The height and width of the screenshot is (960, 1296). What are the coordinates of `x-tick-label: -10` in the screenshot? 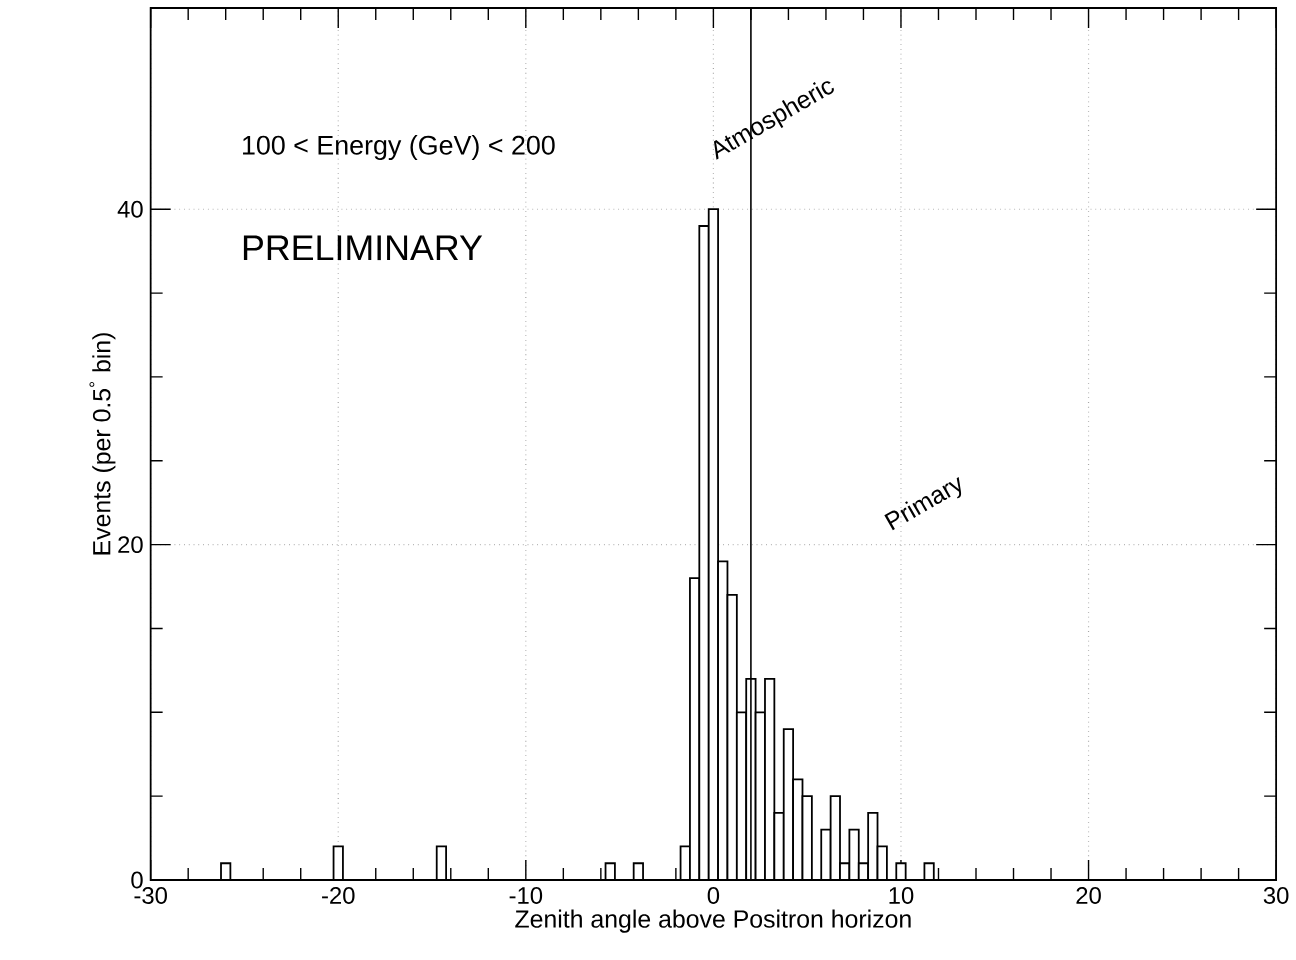 It's located at (526, 895).